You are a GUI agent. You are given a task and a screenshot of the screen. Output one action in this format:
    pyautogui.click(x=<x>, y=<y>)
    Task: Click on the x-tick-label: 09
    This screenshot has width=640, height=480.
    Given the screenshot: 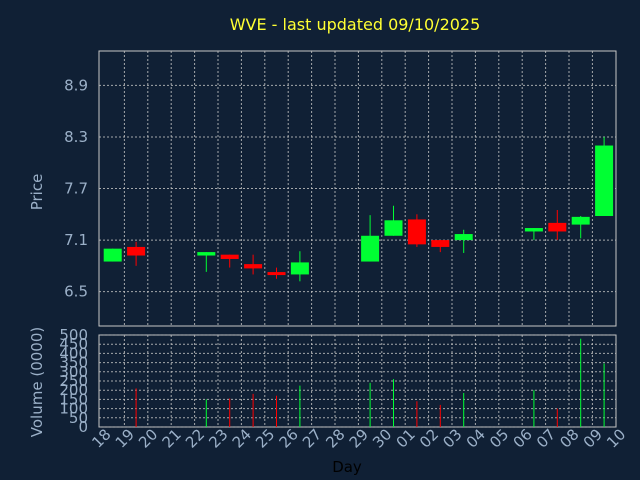 What is the action you would take?
    pyautogui.click(x=593, y=438)
    